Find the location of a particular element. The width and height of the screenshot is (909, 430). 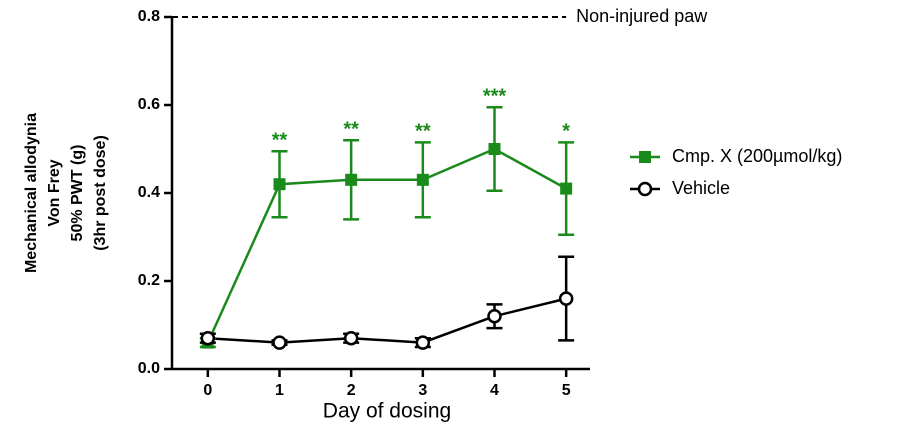

x-tick-label: 3 is located at coordinates (422, 390).